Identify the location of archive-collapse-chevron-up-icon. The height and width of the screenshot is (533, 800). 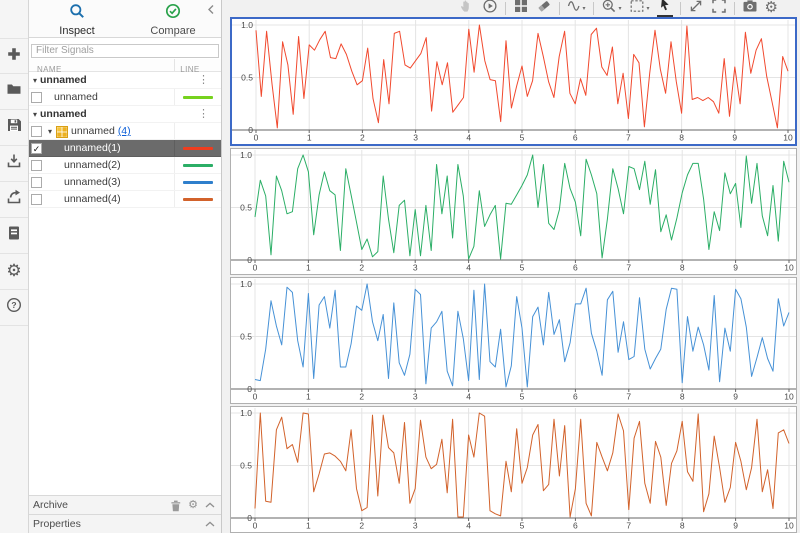
(210, 505).